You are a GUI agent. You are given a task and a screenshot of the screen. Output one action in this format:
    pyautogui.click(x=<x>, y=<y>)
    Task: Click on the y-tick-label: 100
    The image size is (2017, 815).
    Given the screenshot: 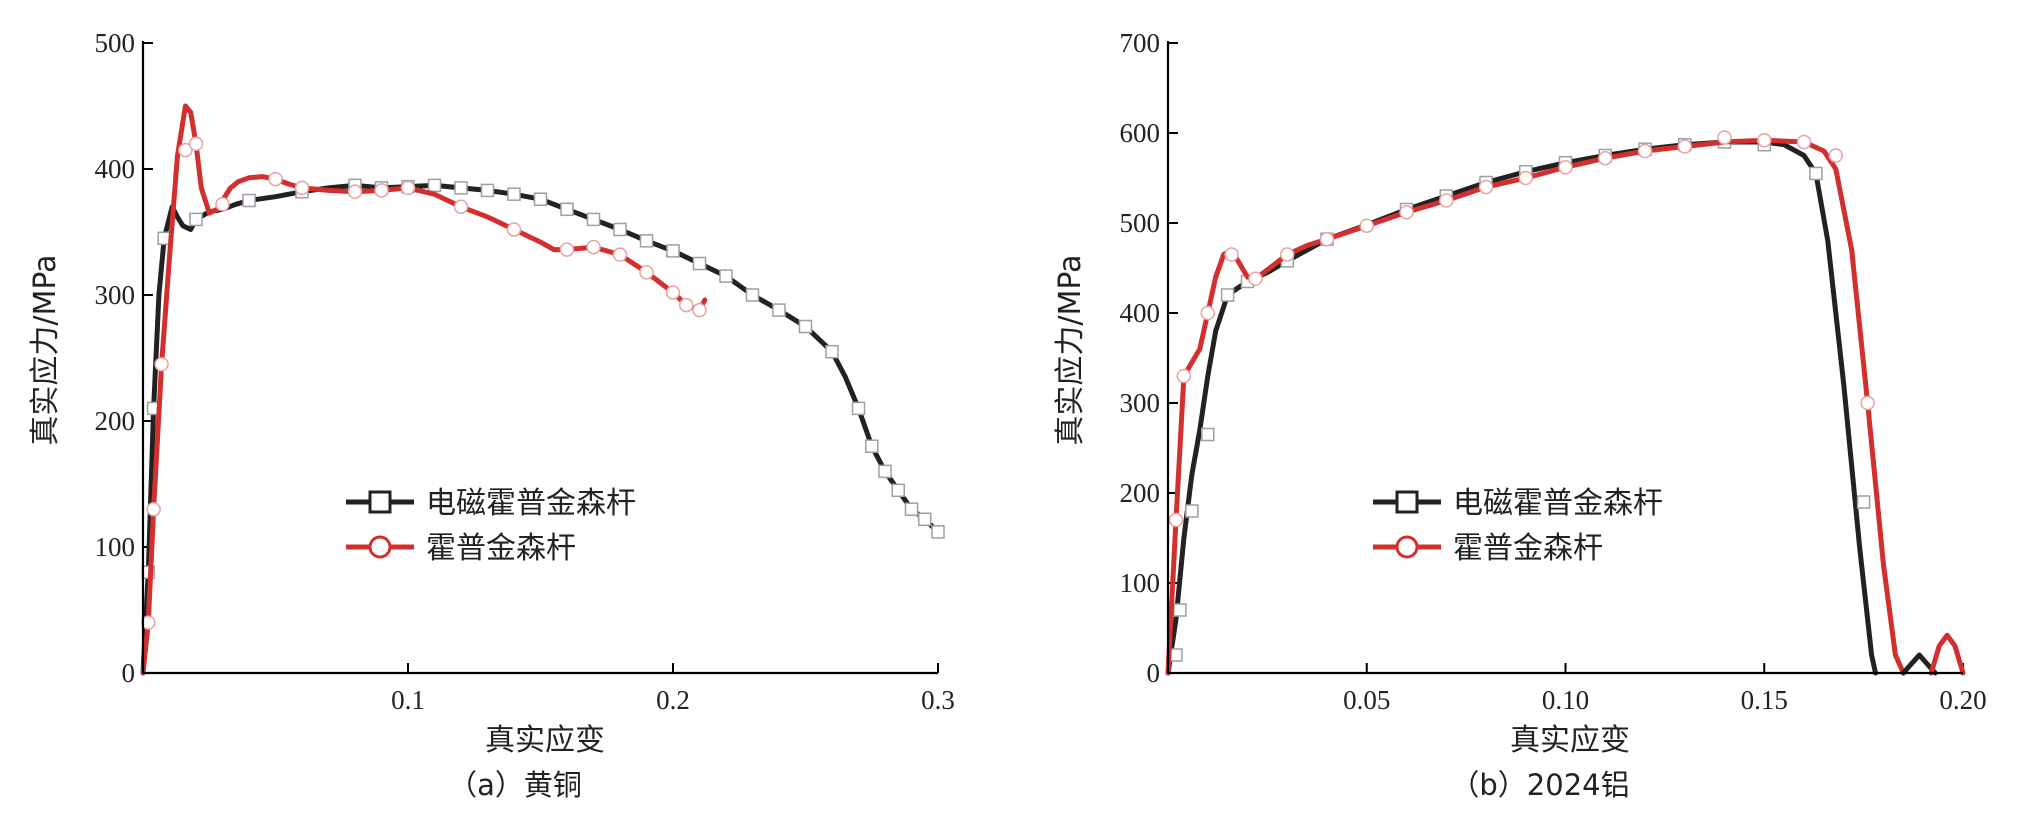 What is the action you would take?
    pyautogui.click(x=1140, y=583)
    